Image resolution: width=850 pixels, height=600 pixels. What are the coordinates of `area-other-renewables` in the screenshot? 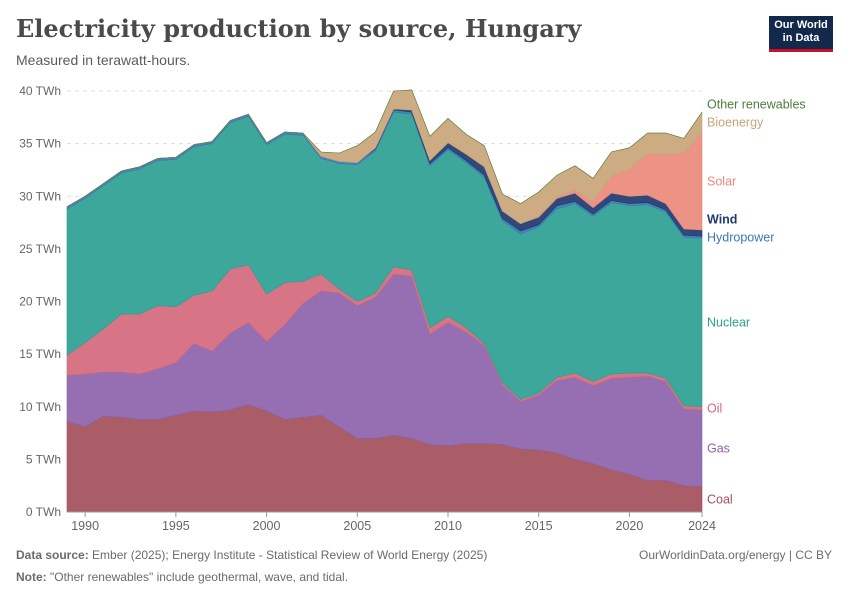 It's located at (384, 148).